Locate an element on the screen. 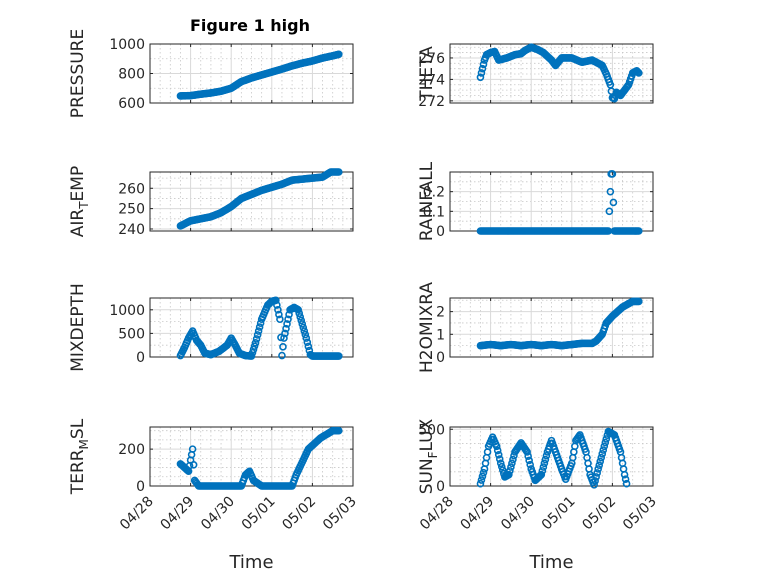 The image size is (778, 583). y-tick-label: 240 is located at coordinates (131, 230).